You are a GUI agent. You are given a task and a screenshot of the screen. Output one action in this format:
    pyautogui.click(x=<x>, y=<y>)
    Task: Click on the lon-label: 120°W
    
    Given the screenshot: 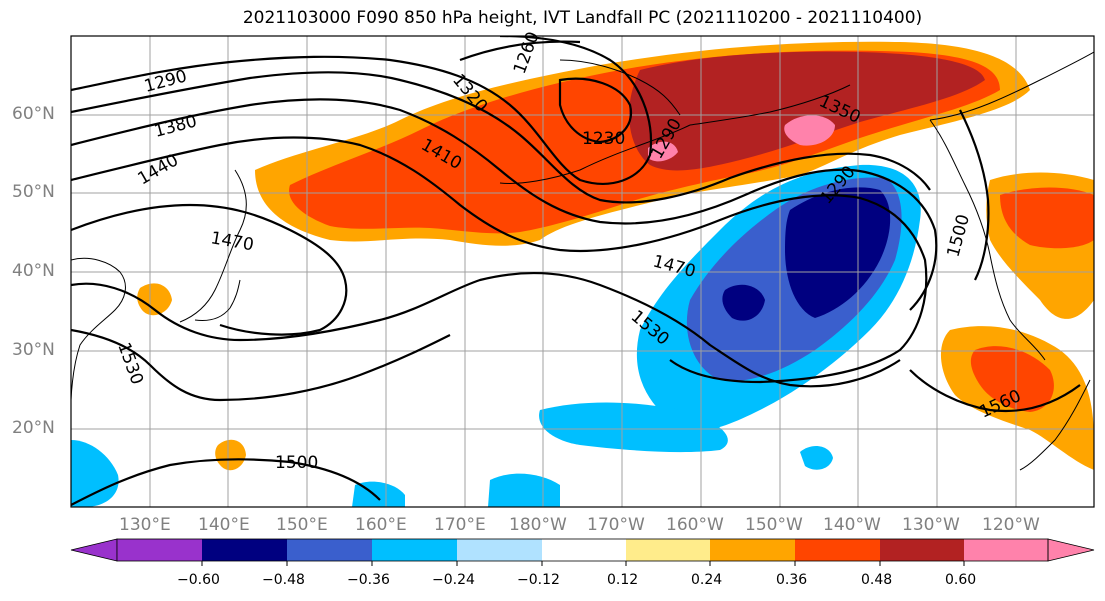 What is the action you would take?
    pyautogui.click(x=1011, y=525)
    